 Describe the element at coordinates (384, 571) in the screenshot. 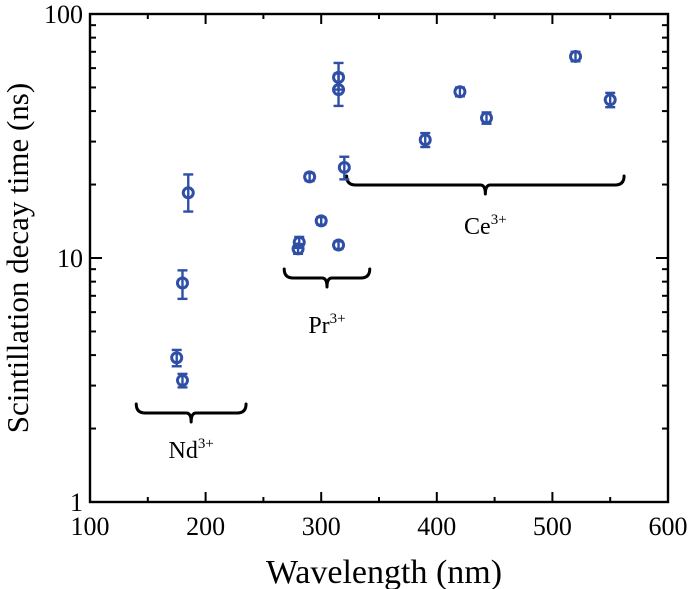

I see `x-axis-label: Wavelength (nm)` at that location.